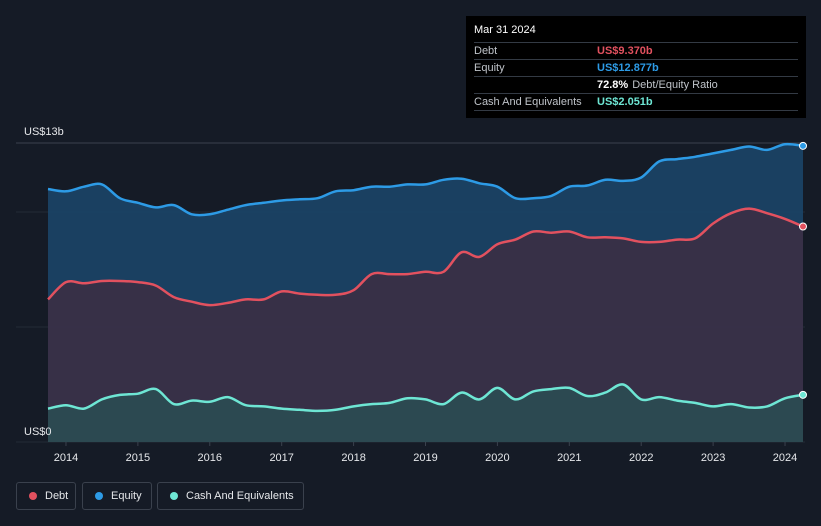 This screenshot has width=821, height=526. Describe the element at coordinates (569, 458) in the screenshot. I see `x-tick-label: 2021` at that location.